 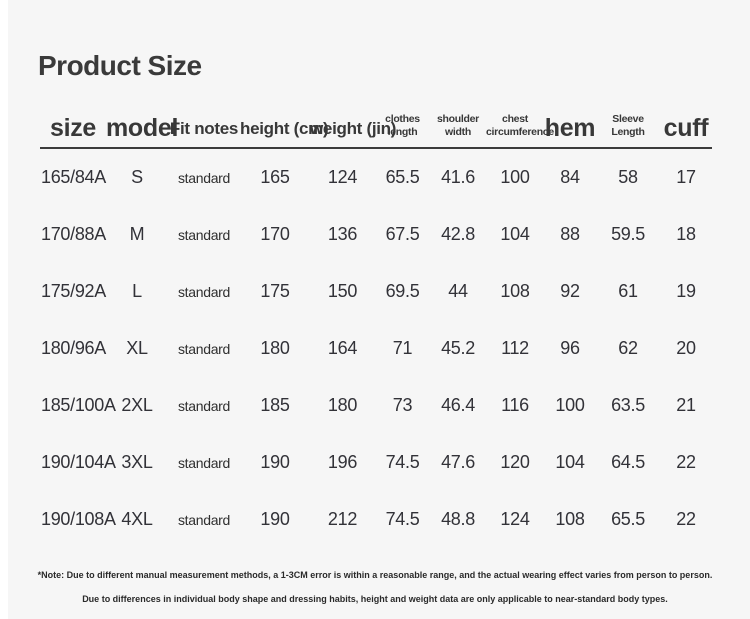 What do you see at coordinates (137, 519) in the screenshot?
I see `cell-model: 4XL` at bounding box center [137, 519].